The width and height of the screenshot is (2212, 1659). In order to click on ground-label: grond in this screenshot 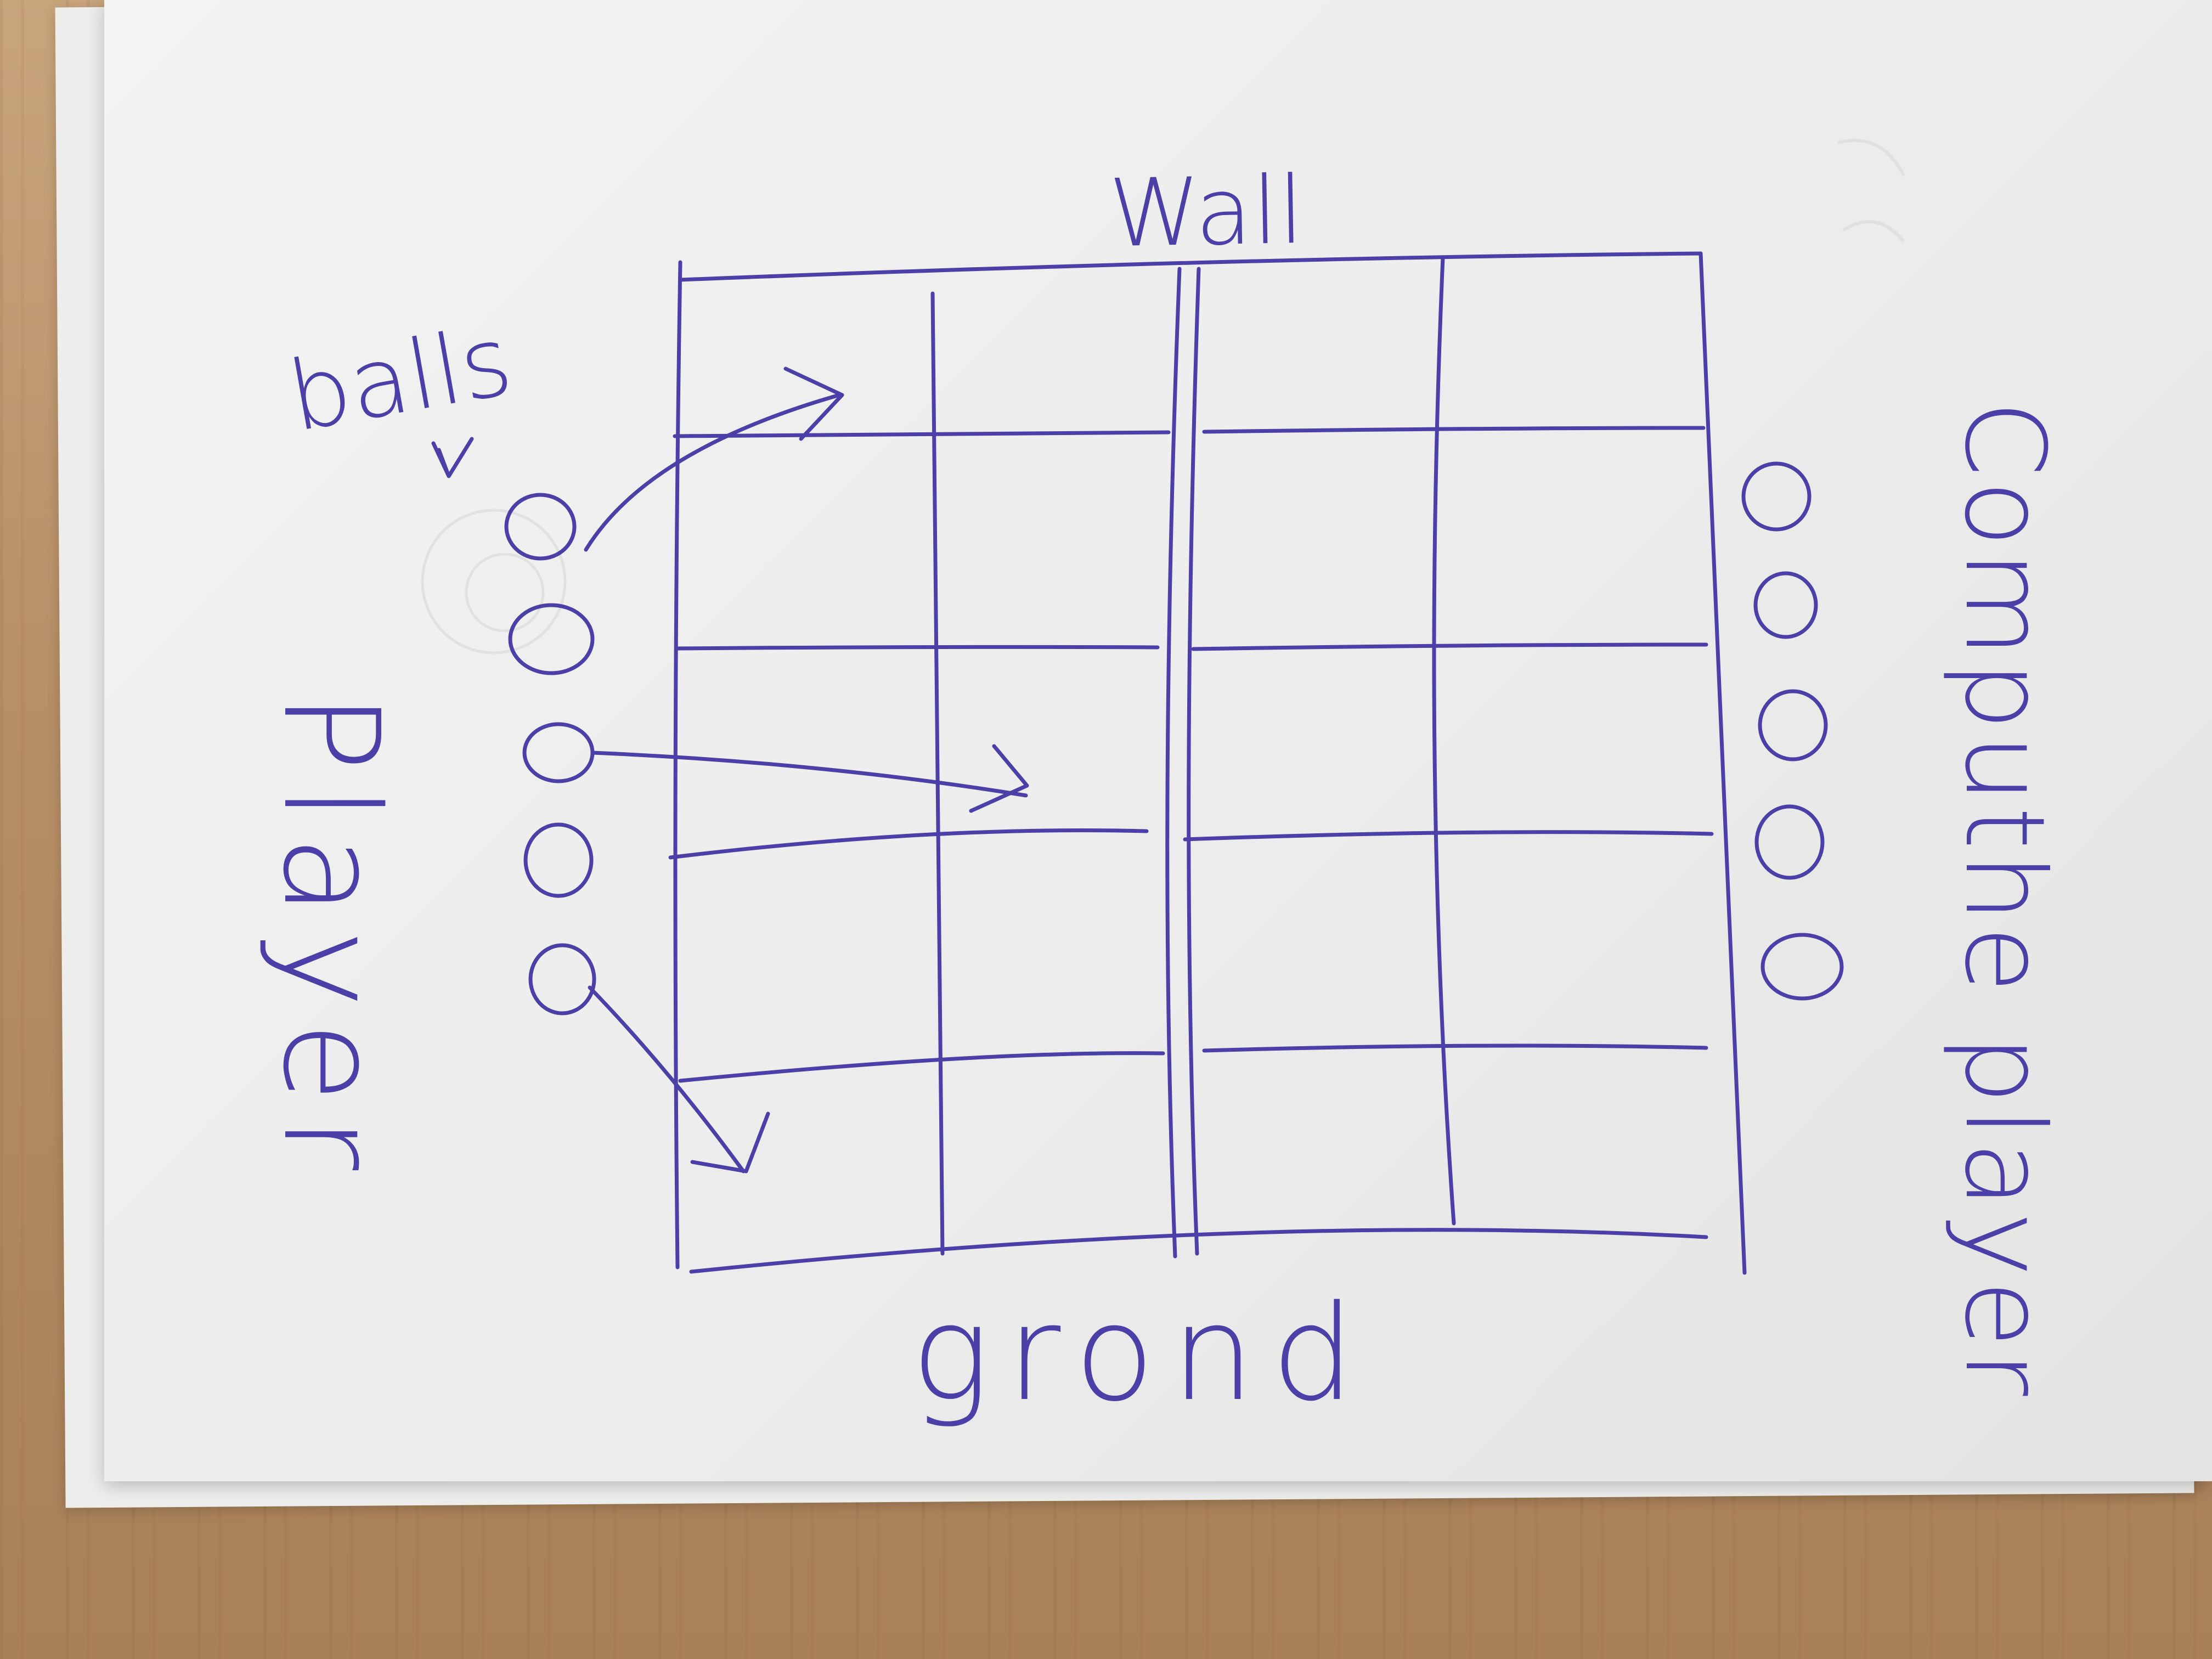, I will do `click(1142, 1353)`.